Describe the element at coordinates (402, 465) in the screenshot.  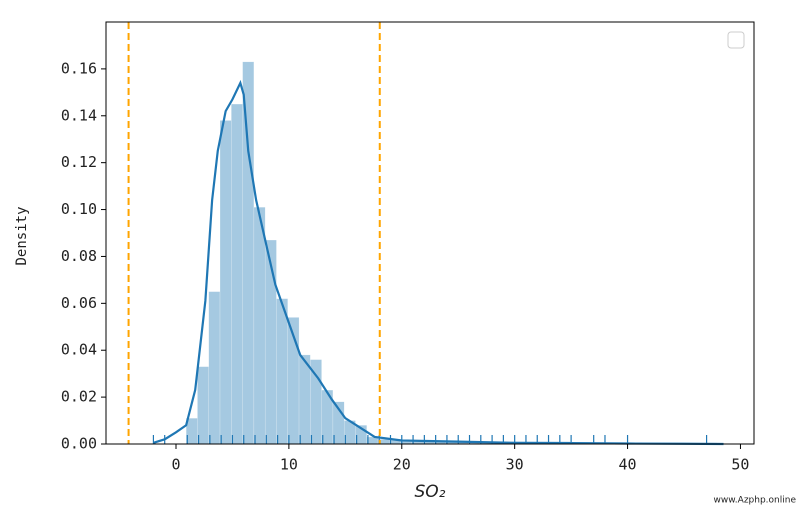
I see `x-tick-label: 20` at that location.